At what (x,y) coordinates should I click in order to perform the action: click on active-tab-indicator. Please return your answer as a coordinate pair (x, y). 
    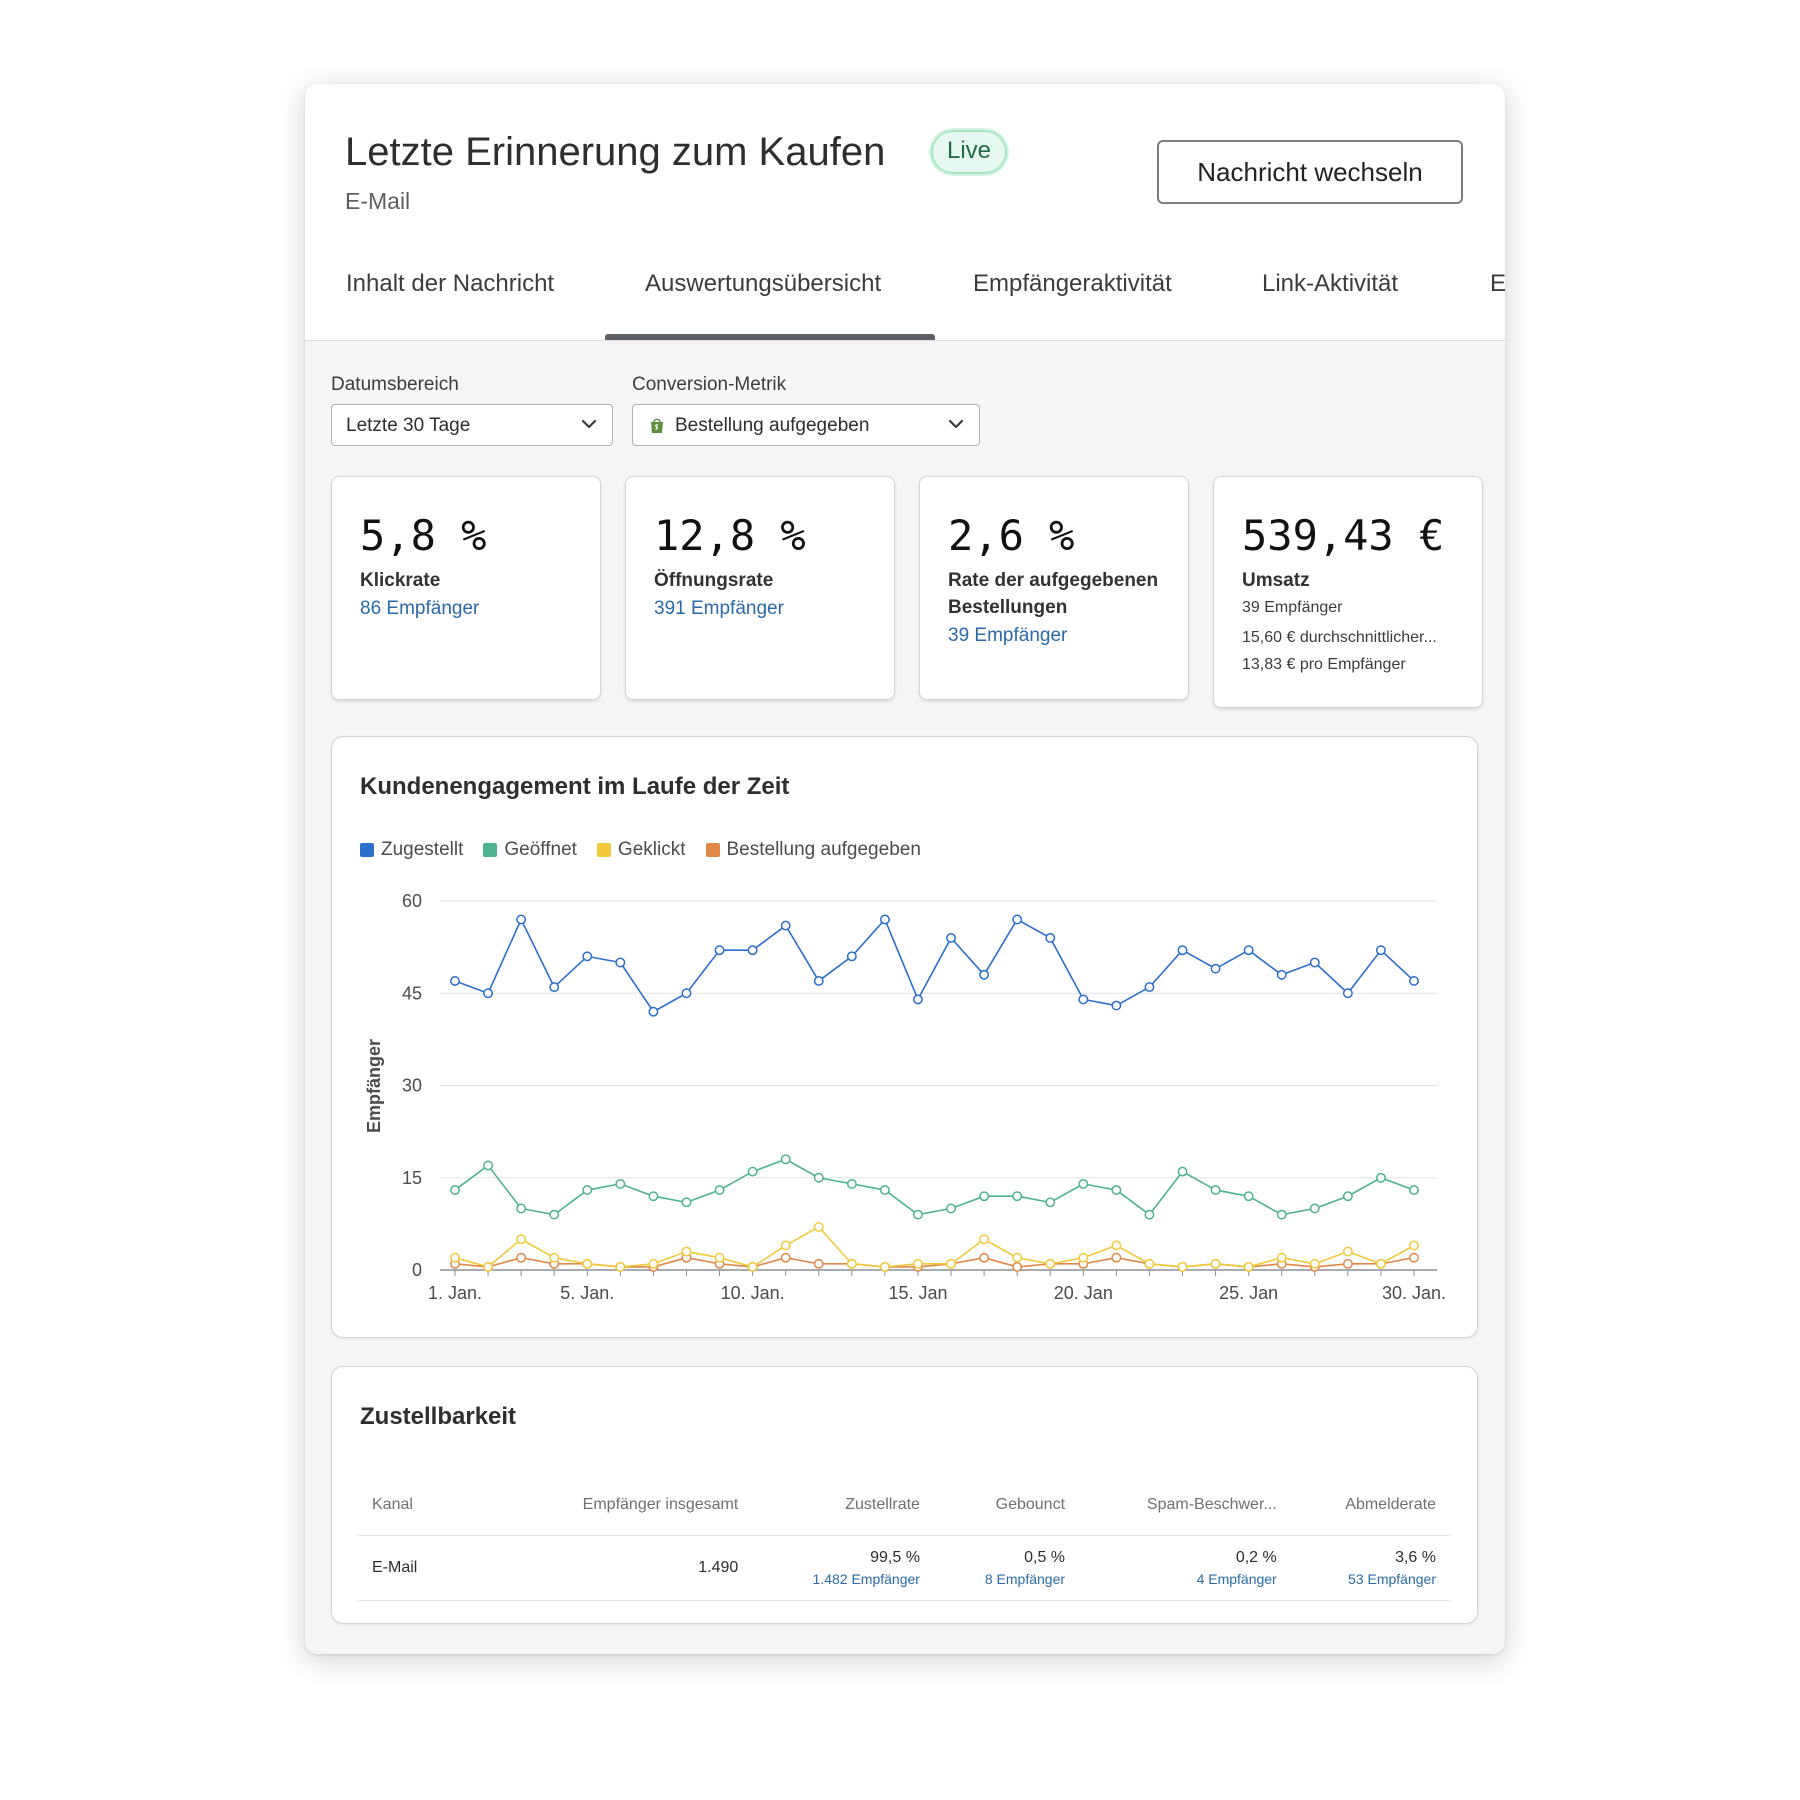
    Looking at the image, I should click on (770, 337).